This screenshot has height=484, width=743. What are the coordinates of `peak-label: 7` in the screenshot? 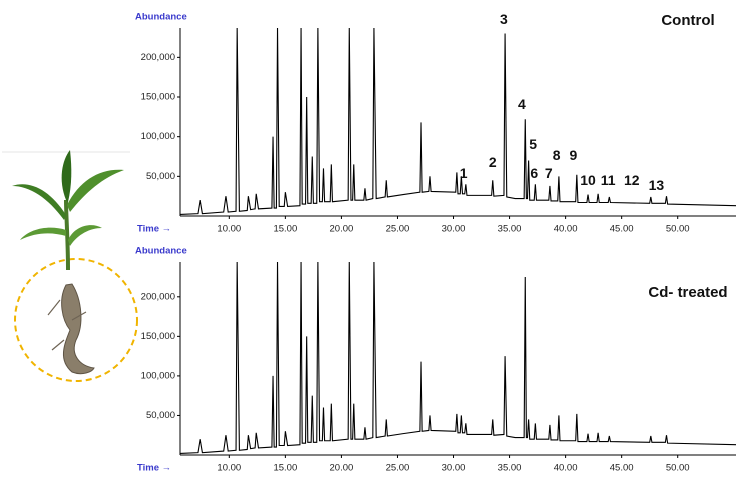 It's located at (549, 173).